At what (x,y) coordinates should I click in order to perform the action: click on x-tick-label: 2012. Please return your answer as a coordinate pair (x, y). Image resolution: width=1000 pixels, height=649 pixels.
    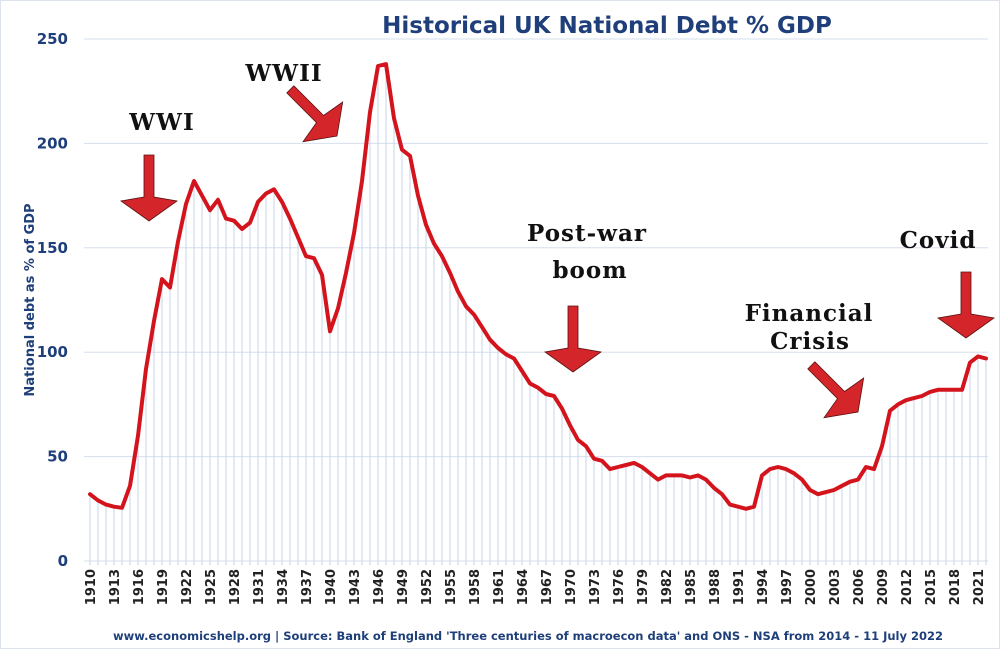
    Looking at the image, I should click on (907, 587).